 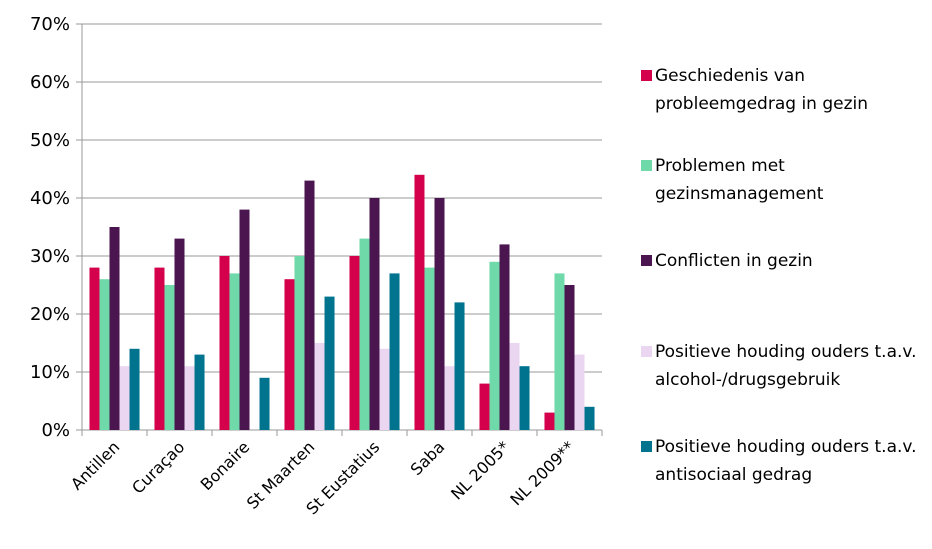 What do you see at coordinates (50, 372) in the screenshot?
I see `y-tick-label: 10%` at bounding box center [50, 372].